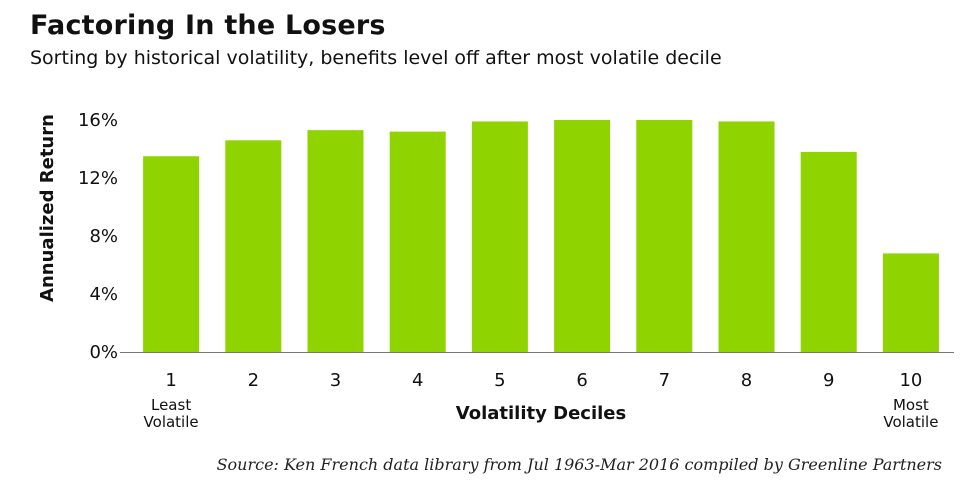  Describe the element at coordinates (828, 380) in the screenshot. I see `x-tick-label: 9` at that location.